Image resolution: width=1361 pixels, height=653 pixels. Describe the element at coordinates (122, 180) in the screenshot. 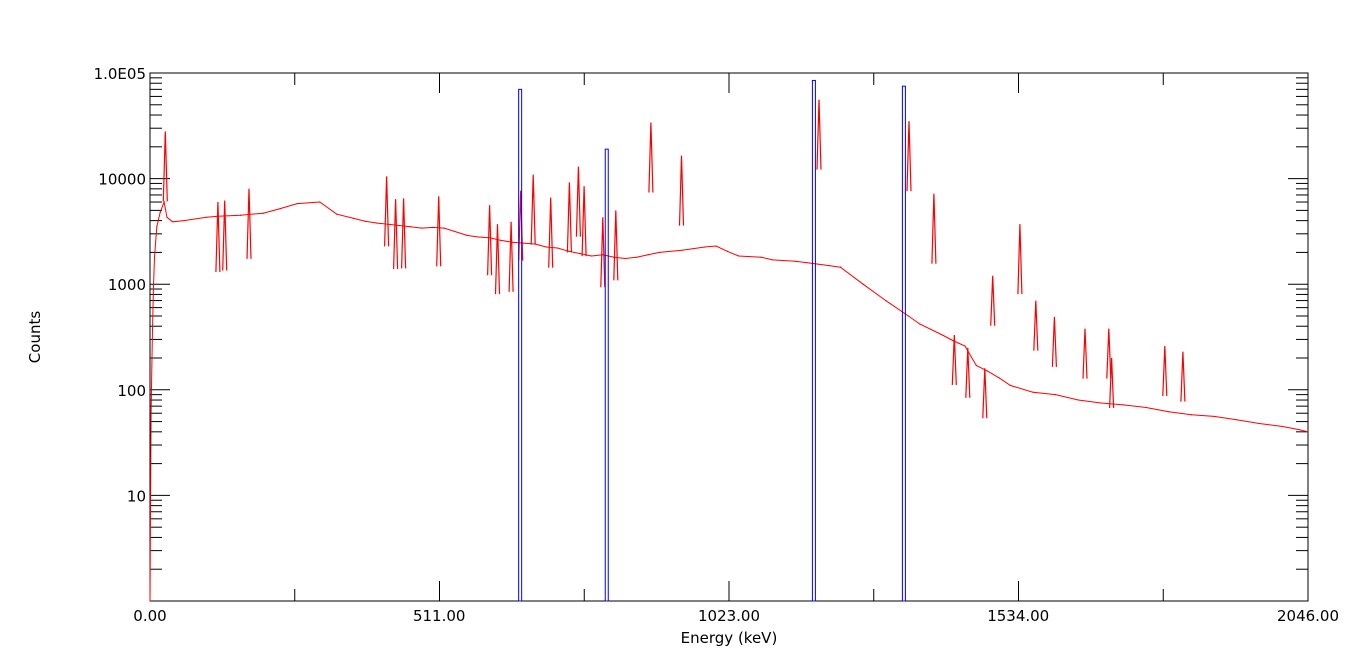

I see `y-tick-label: 10000` at that location.